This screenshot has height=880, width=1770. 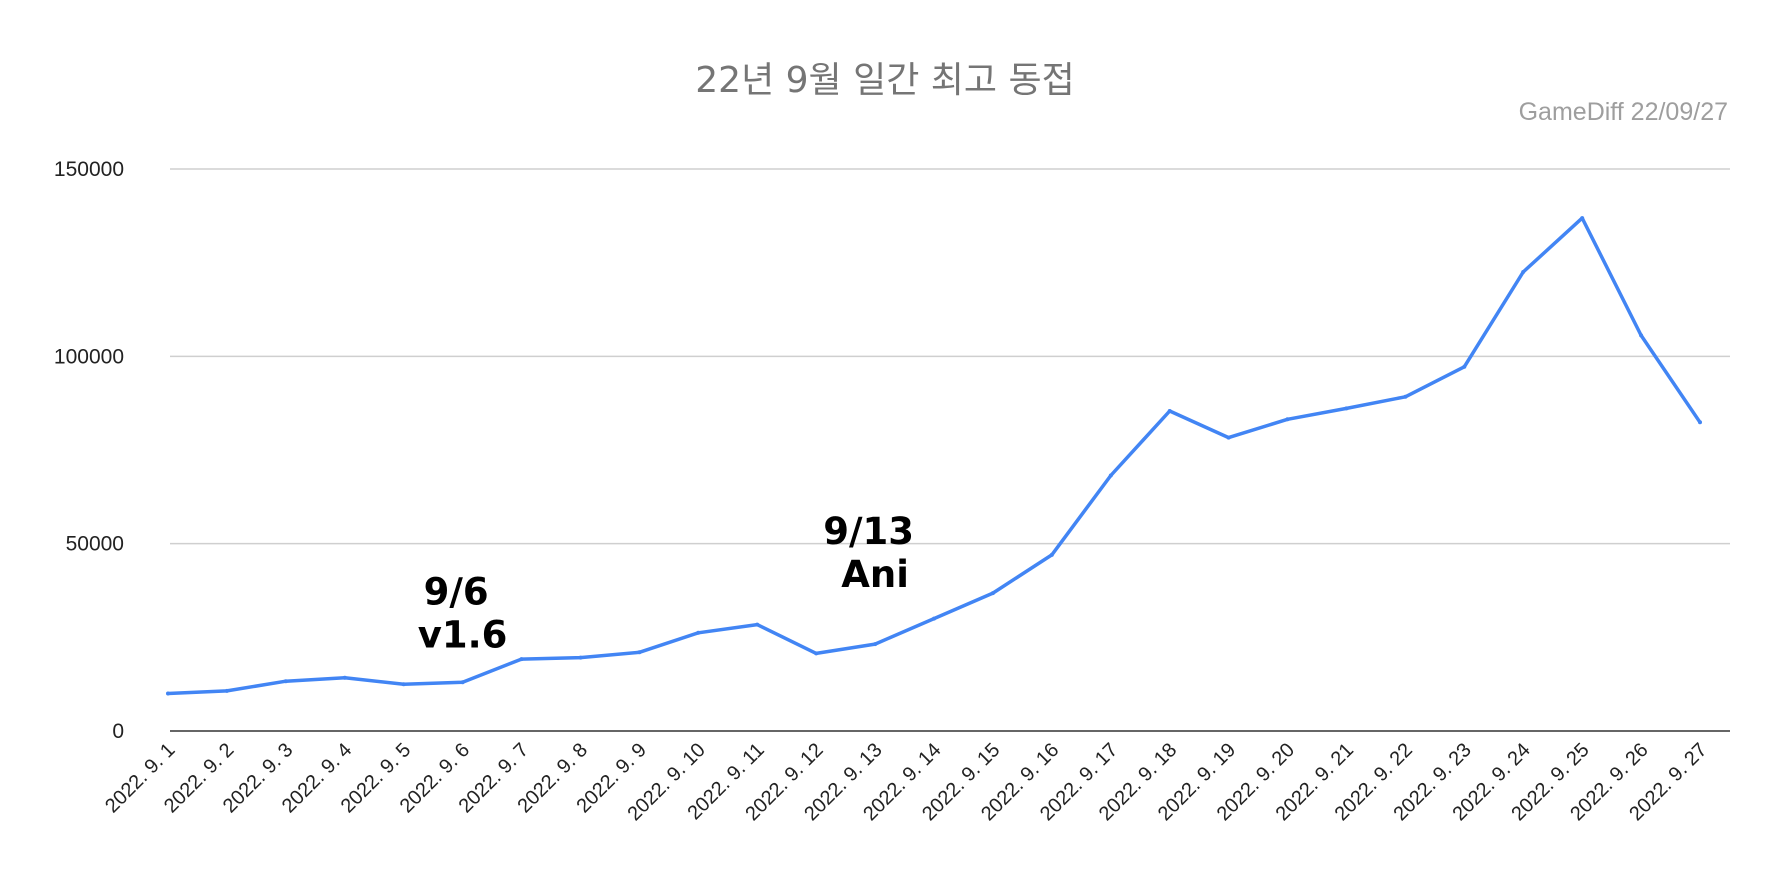 I want to click on y-axis-ticks: 0 50000 100000 150000, so click(x=89, y=450).